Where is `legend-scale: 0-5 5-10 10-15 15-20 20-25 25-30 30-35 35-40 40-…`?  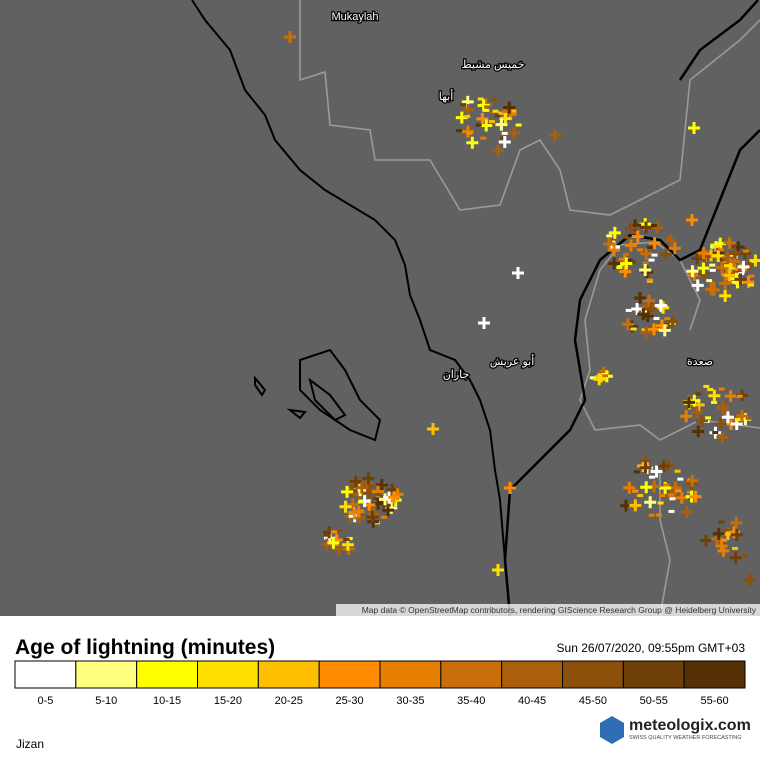
legend-scale: 0-5 5-10 10-15 15-20 20-25 25-30 30-35 35-40 40-… is located at coordinates (380, 683).